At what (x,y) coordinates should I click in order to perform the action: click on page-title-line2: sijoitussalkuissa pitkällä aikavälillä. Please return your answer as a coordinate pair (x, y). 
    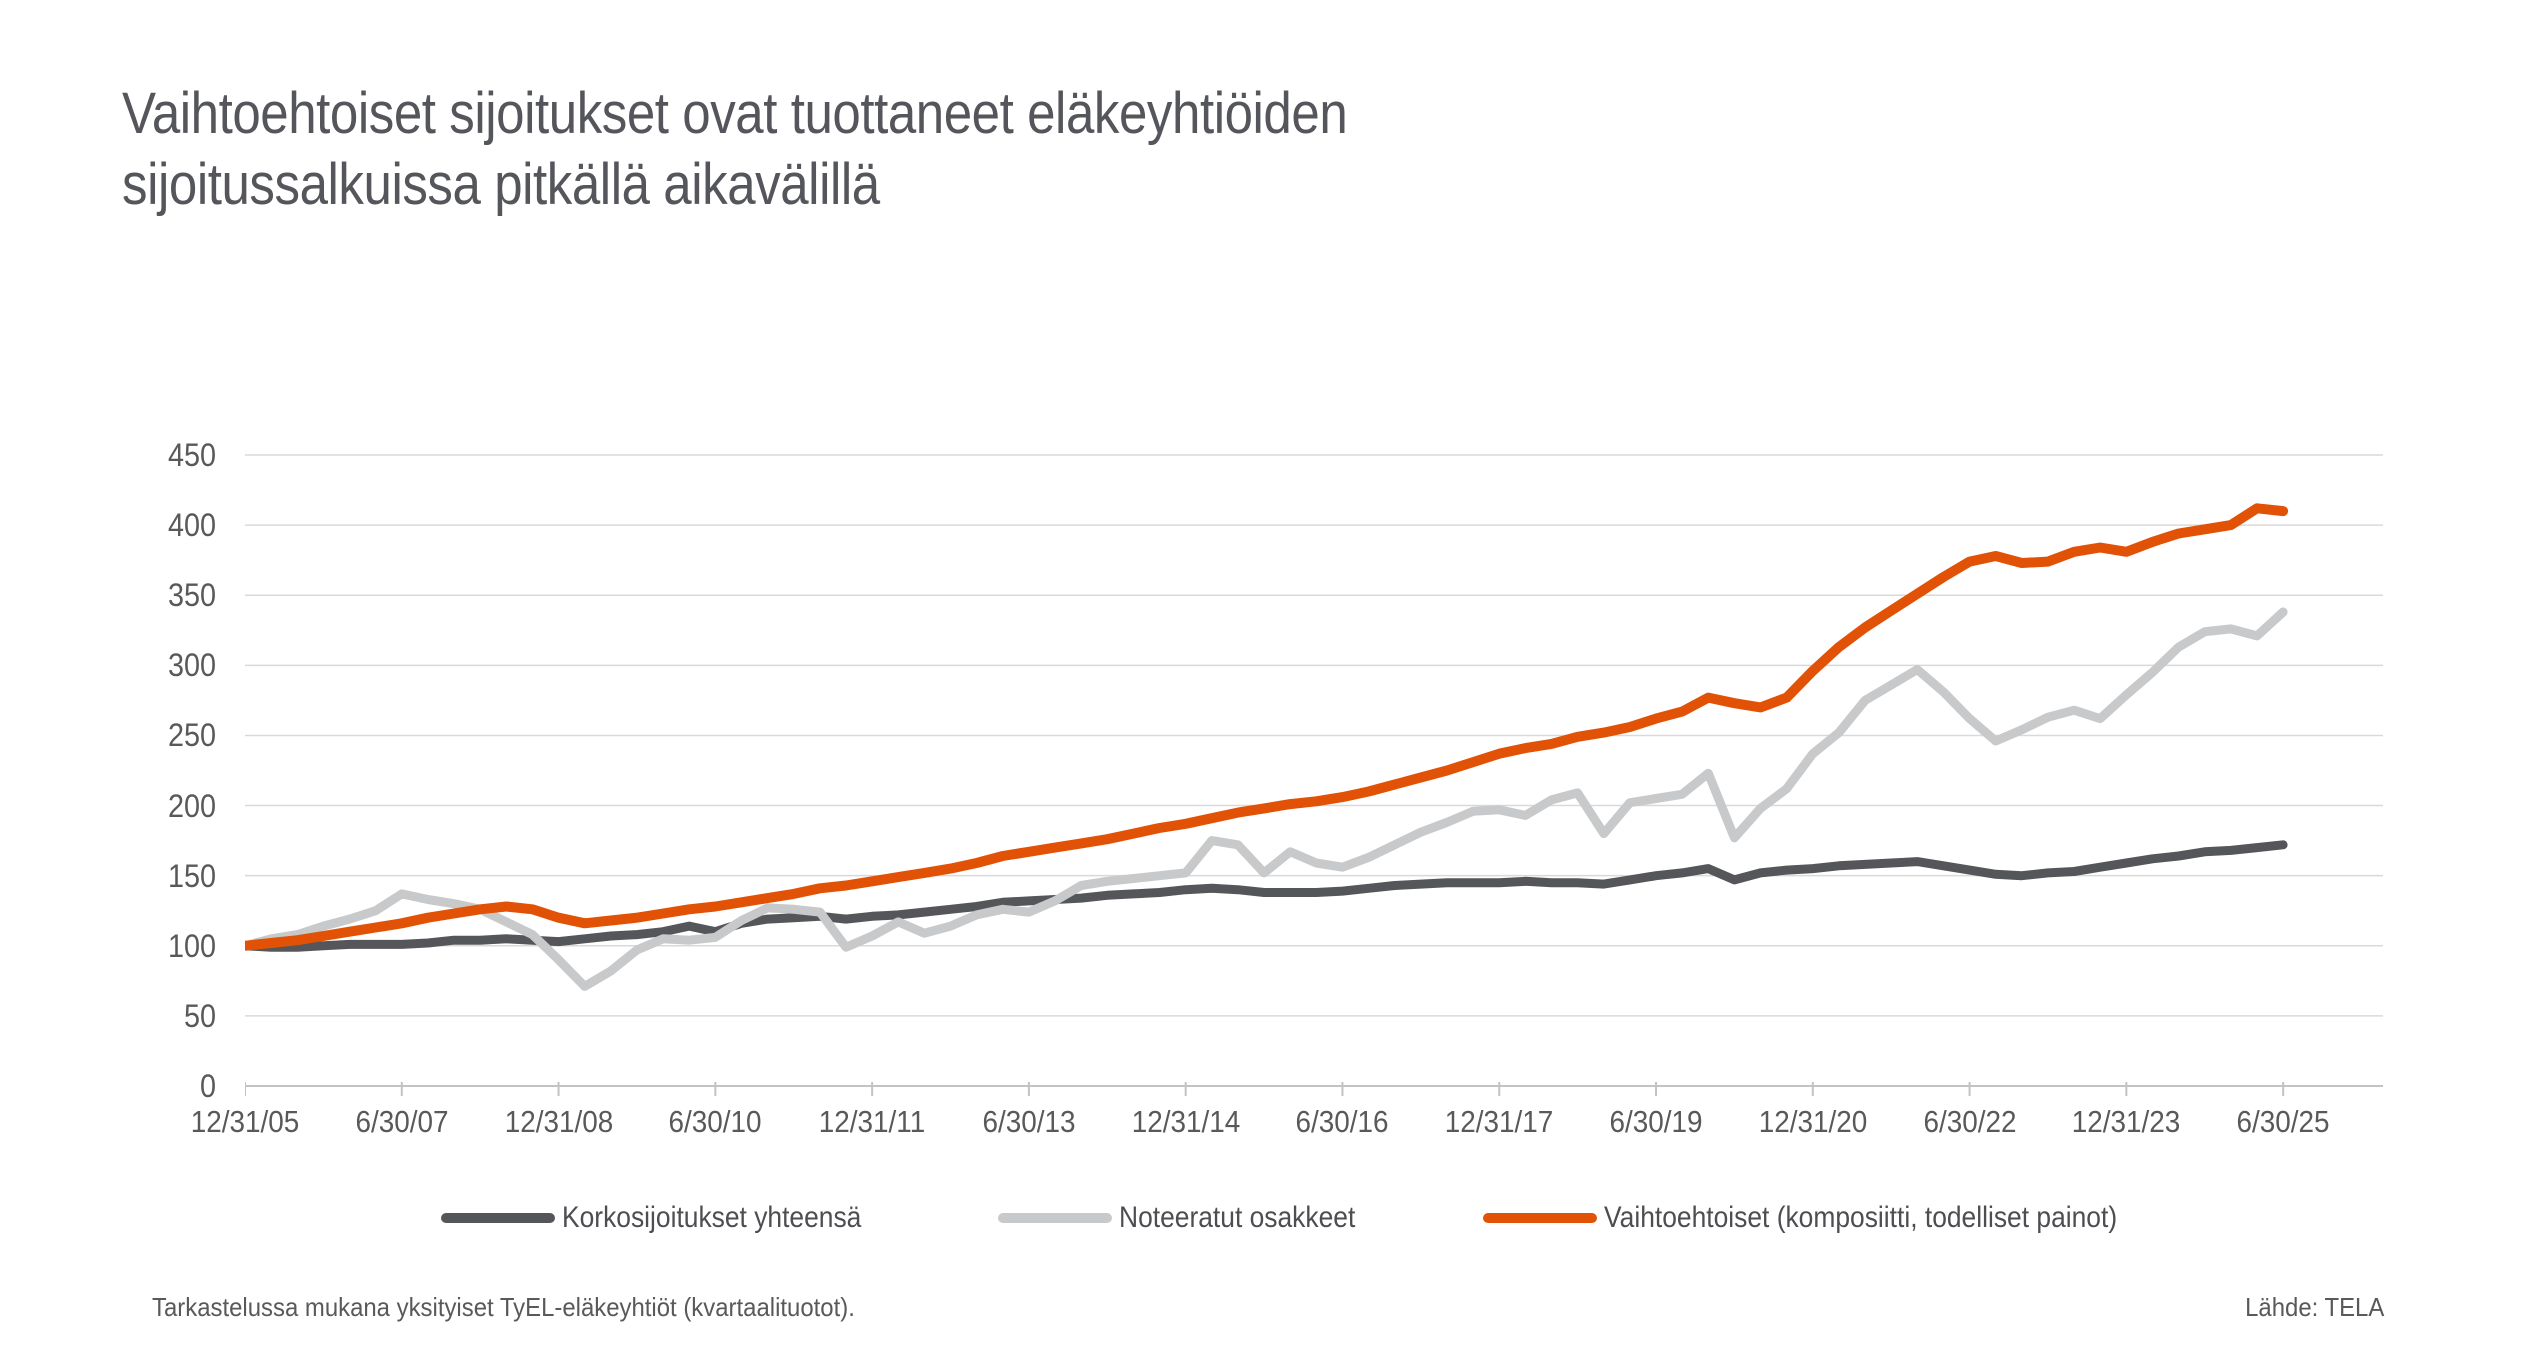
    Looking at the image, I should click on (501, 184).